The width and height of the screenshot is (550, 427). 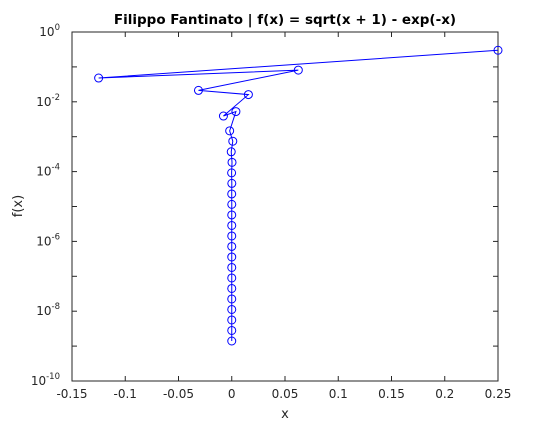 I want to click on y-tick-exponent: 0, so click(x=57, y=28).